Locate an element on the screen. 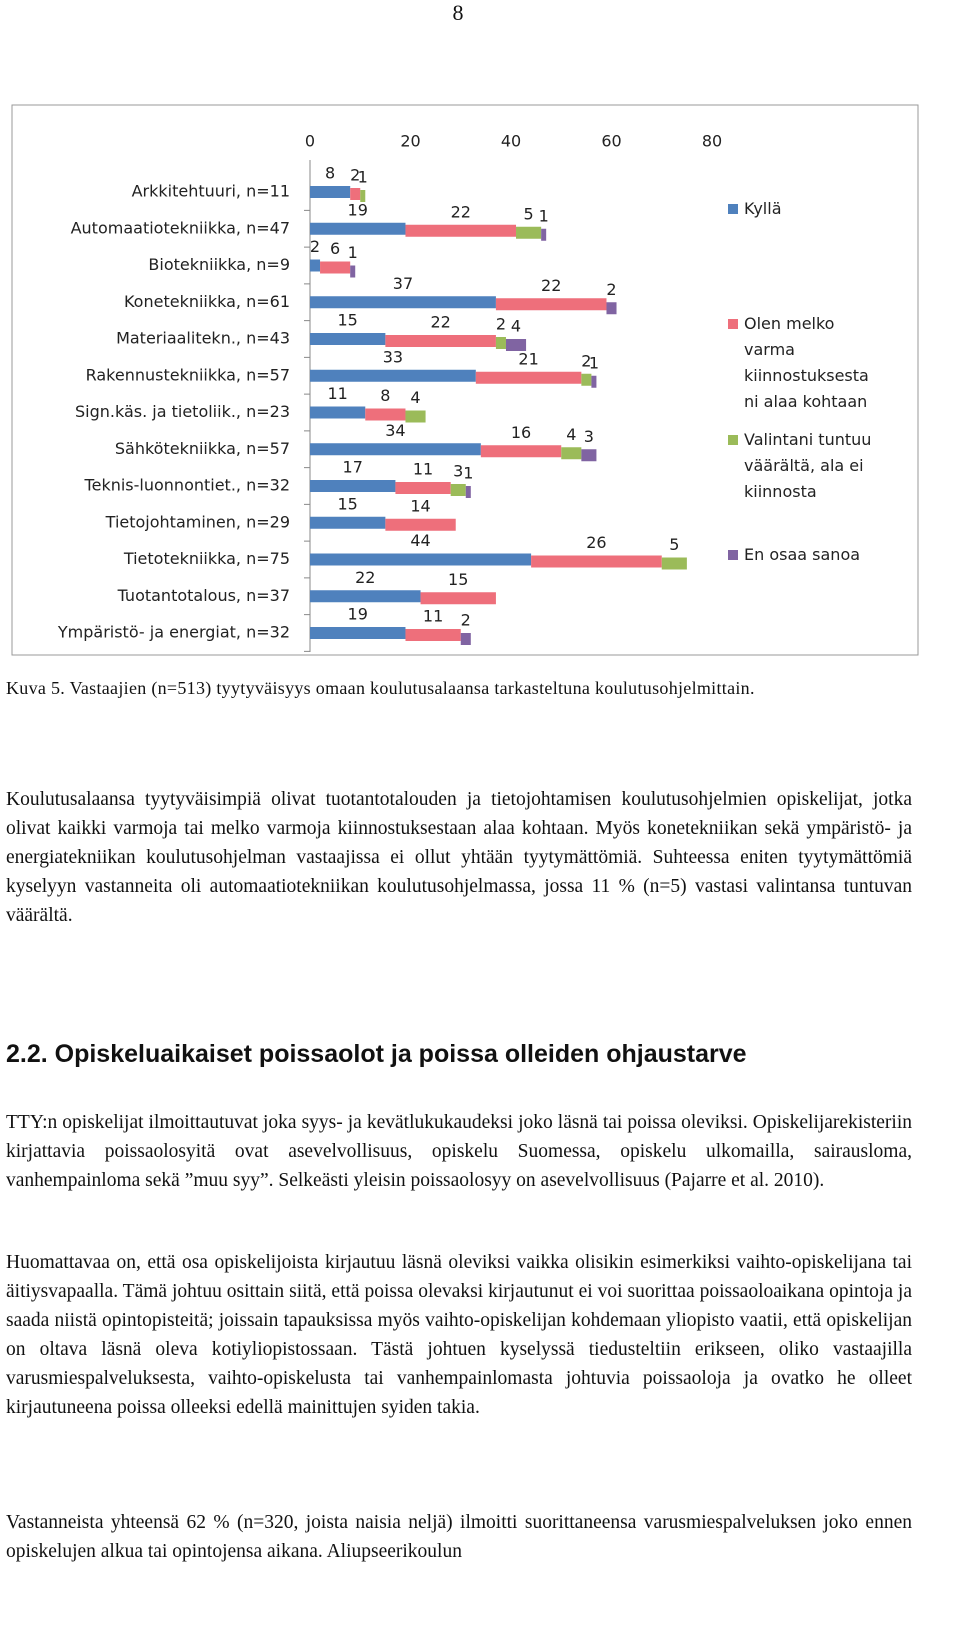  data-label: 17 is located at coordinates (353, 467).